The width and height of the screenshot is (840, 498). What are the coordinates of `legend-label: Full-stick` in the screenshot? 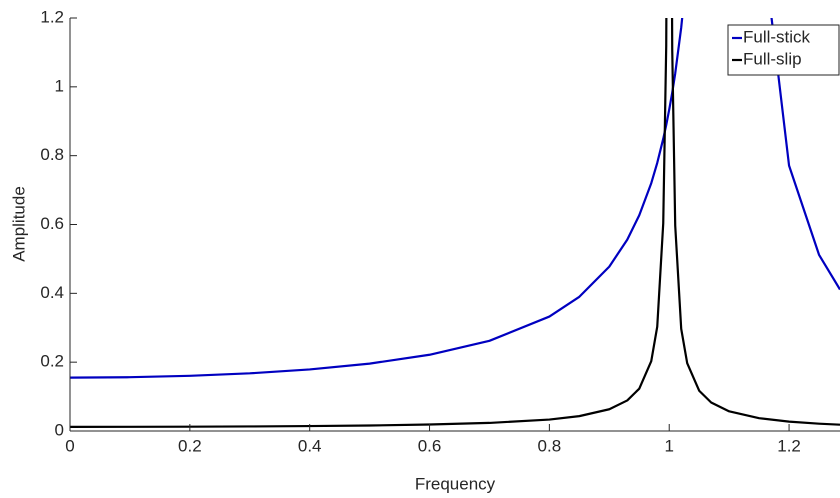 It's located at (777, 36).